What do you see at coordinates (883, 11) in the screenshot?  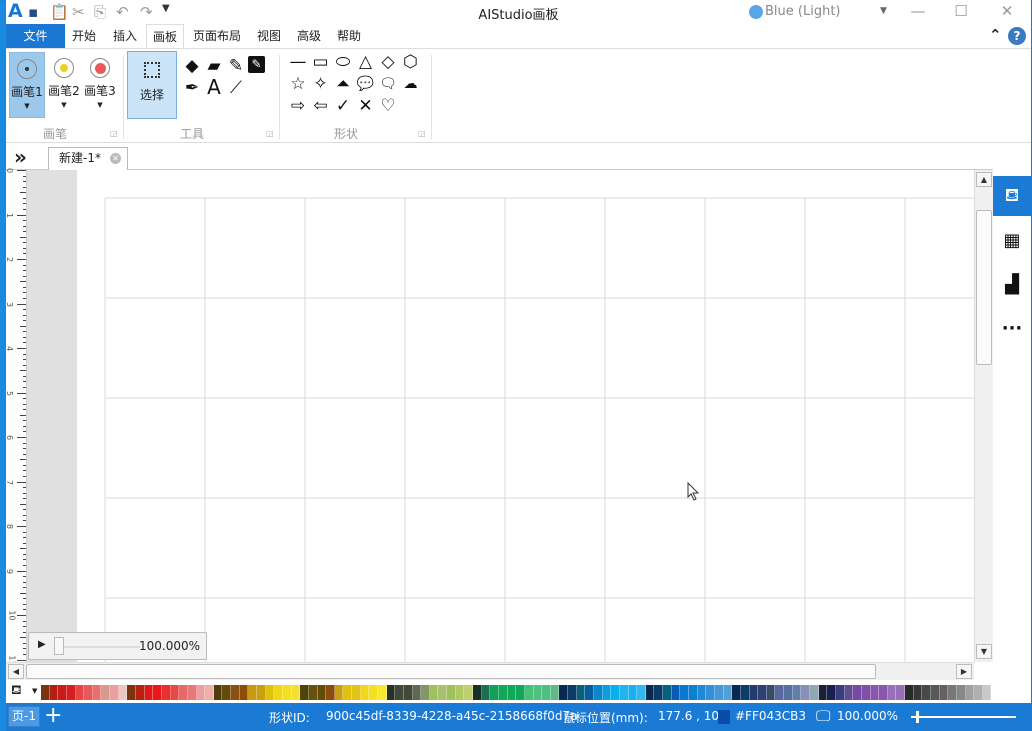 I see `theme-dropdown-icon: ▼` at bounding box center [883, 11].